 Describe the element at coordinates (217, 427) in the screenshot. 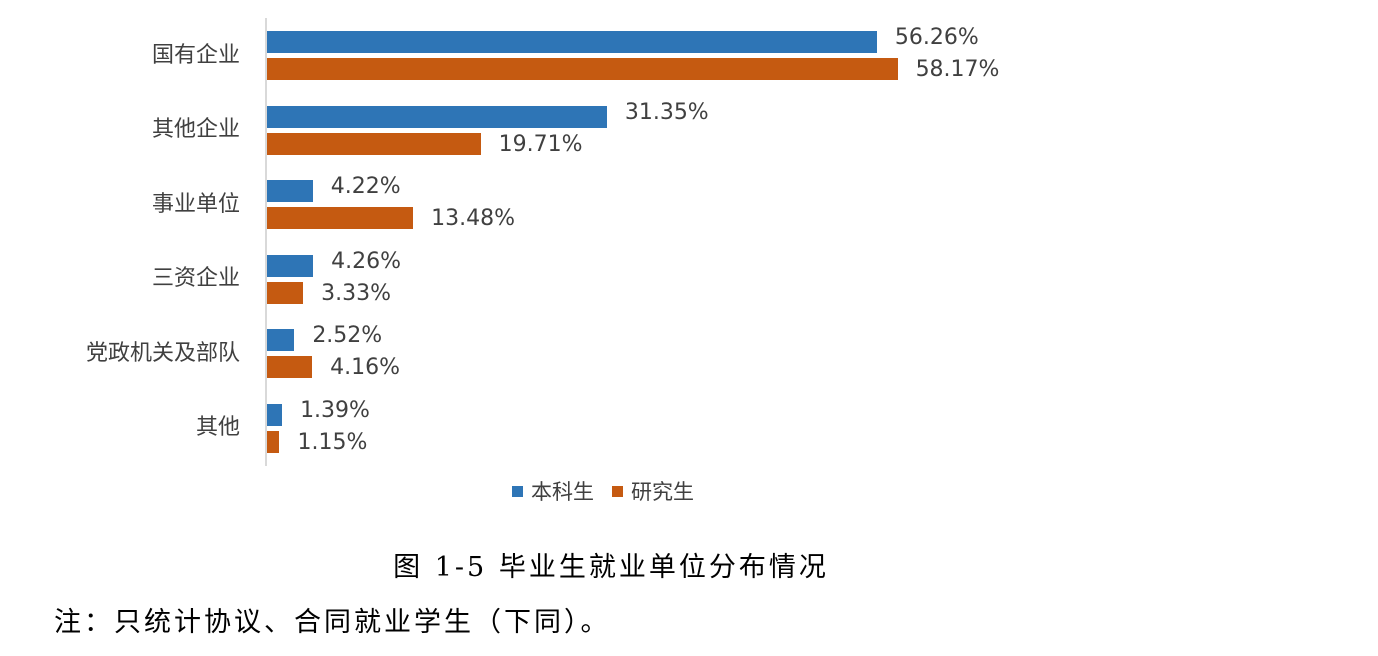

I see `category-label: 其他` at that location.